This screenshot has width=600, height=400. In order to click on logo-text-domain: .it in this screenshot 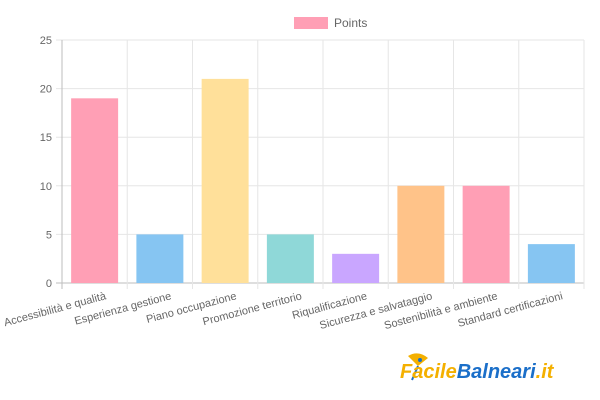, I will do `click(545, 372)`.